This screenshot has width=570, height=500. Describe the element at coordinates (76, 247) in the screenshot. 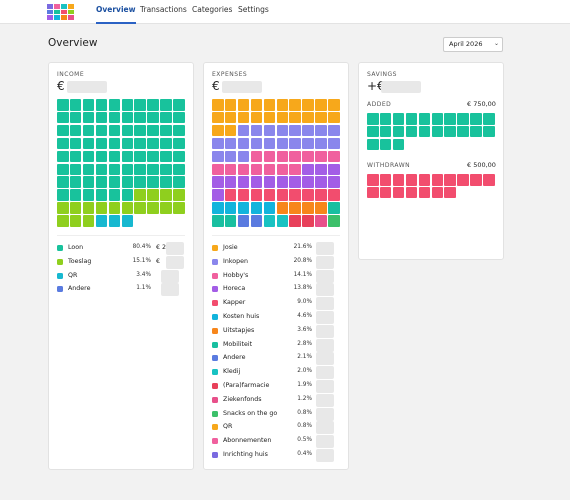

I see `category-name: Loon` at that location.